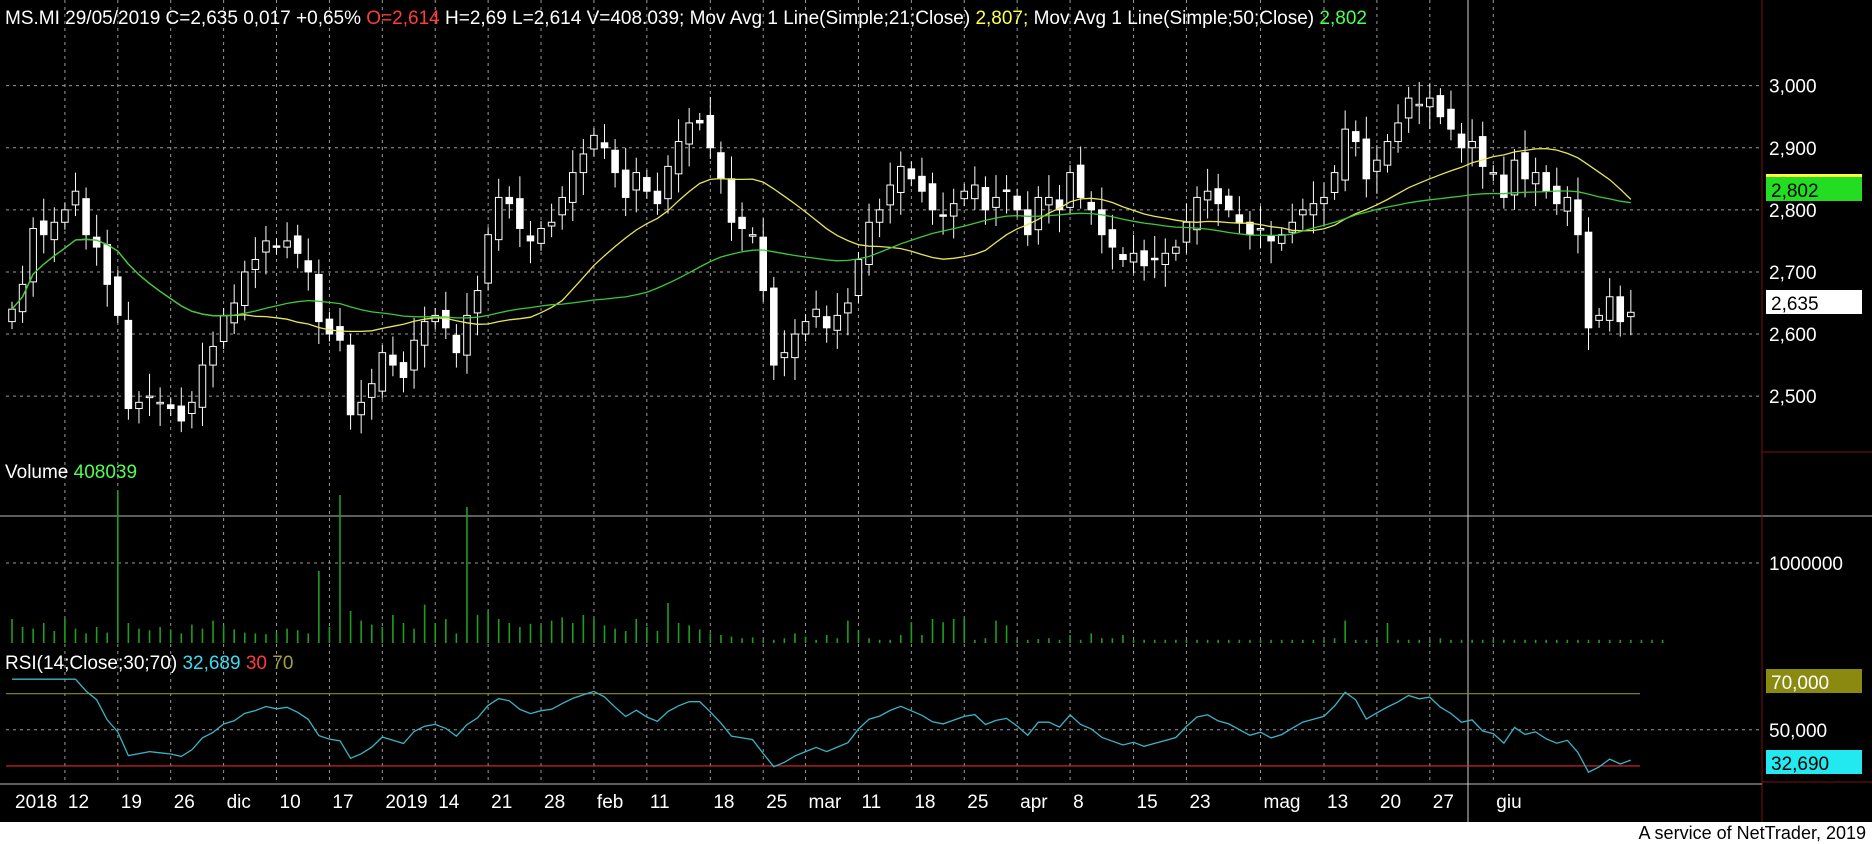 The height and width of the screenshot is (844, 1872). I want to click on volume-last: 408039, so click(105, 472).